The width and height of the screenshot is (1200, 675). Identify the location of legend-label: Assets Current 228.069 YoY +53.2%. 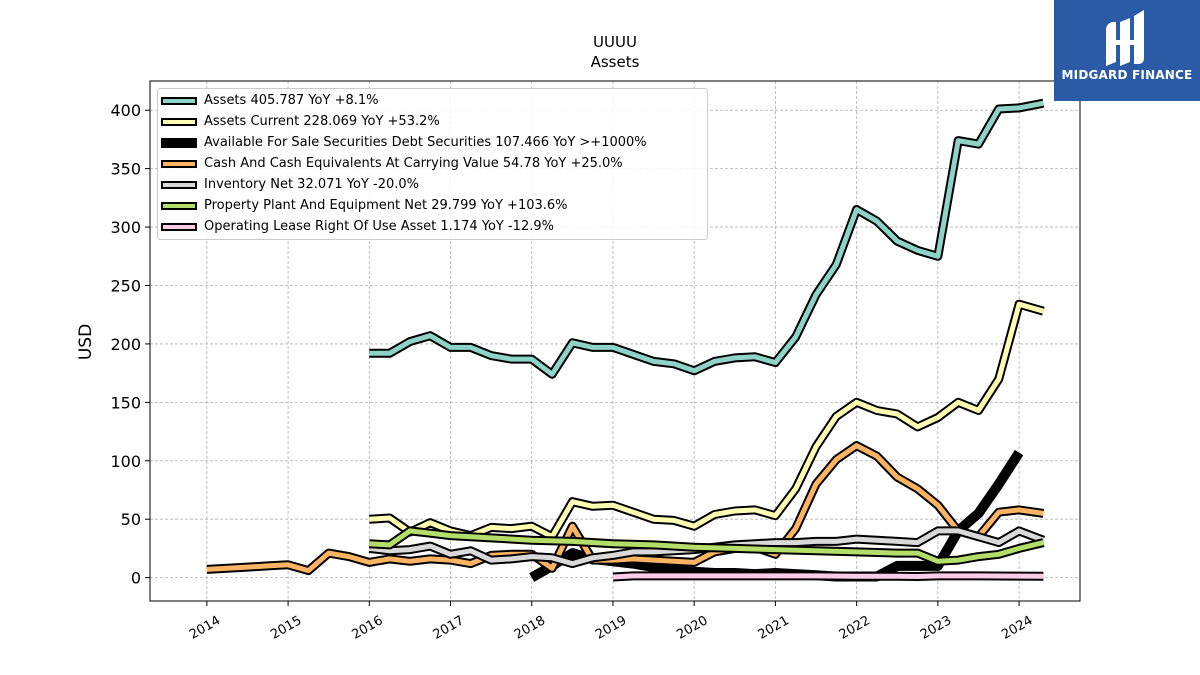
(322, 121).